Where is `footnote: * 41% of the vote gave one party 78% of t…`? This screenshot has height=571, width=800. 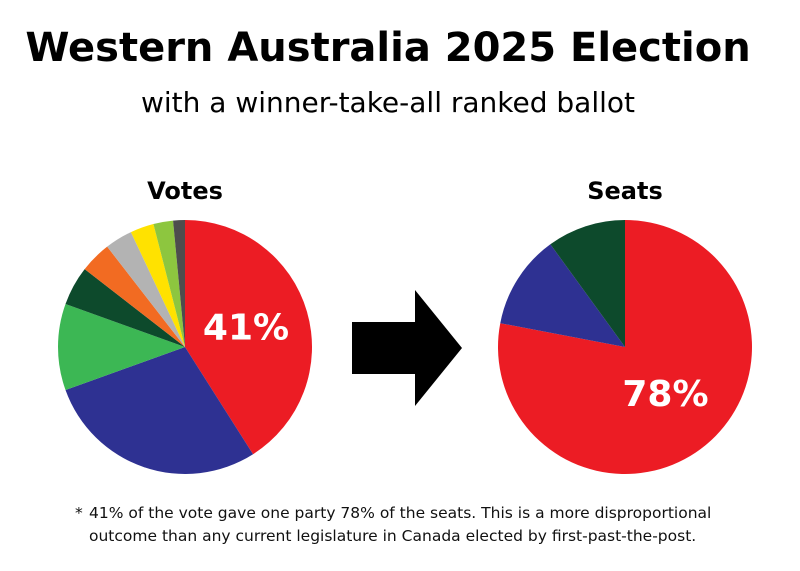
footnote: * 41% of the vote gave one party 78% of t… is located at coordinates (412, 525).